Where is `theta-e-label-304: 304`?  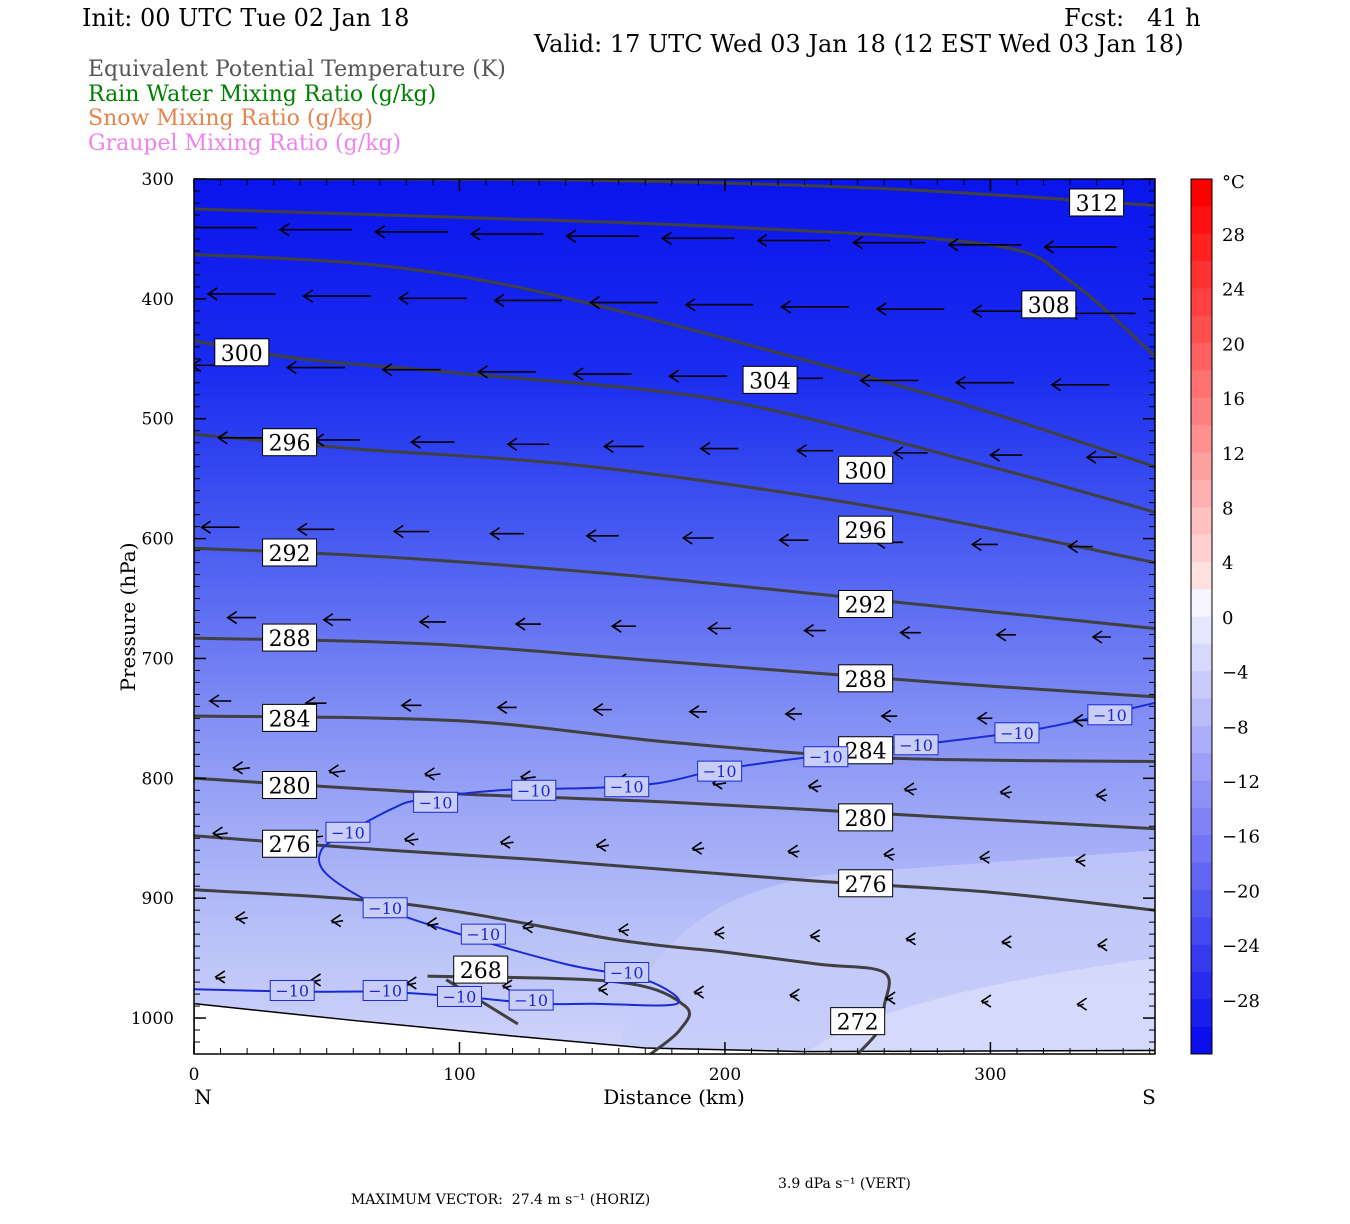
theta-e-label-304: 304 is located at coordinates (770, 379).